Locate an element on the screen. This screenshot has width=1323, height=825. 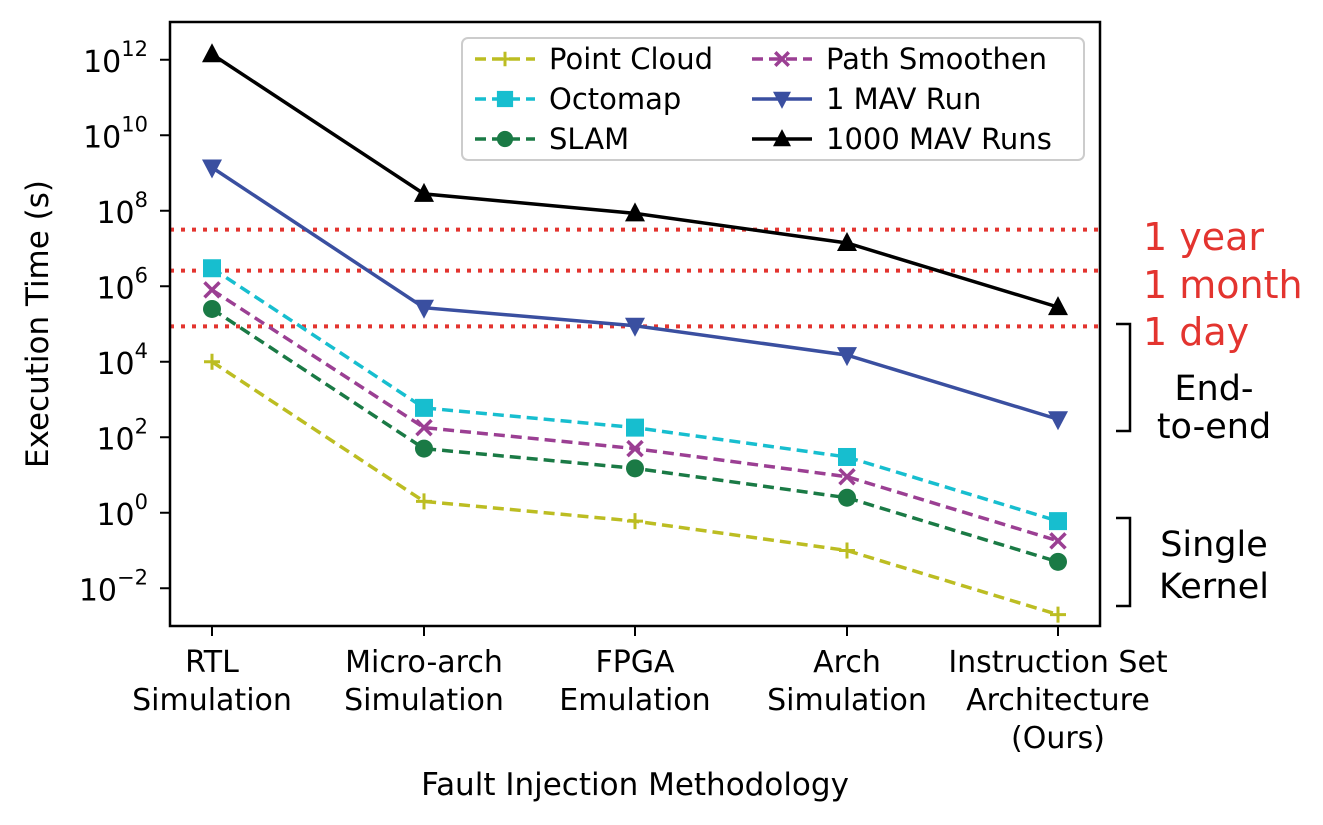
reference-label-0: 1 year is located at coordinates (1203, 237).